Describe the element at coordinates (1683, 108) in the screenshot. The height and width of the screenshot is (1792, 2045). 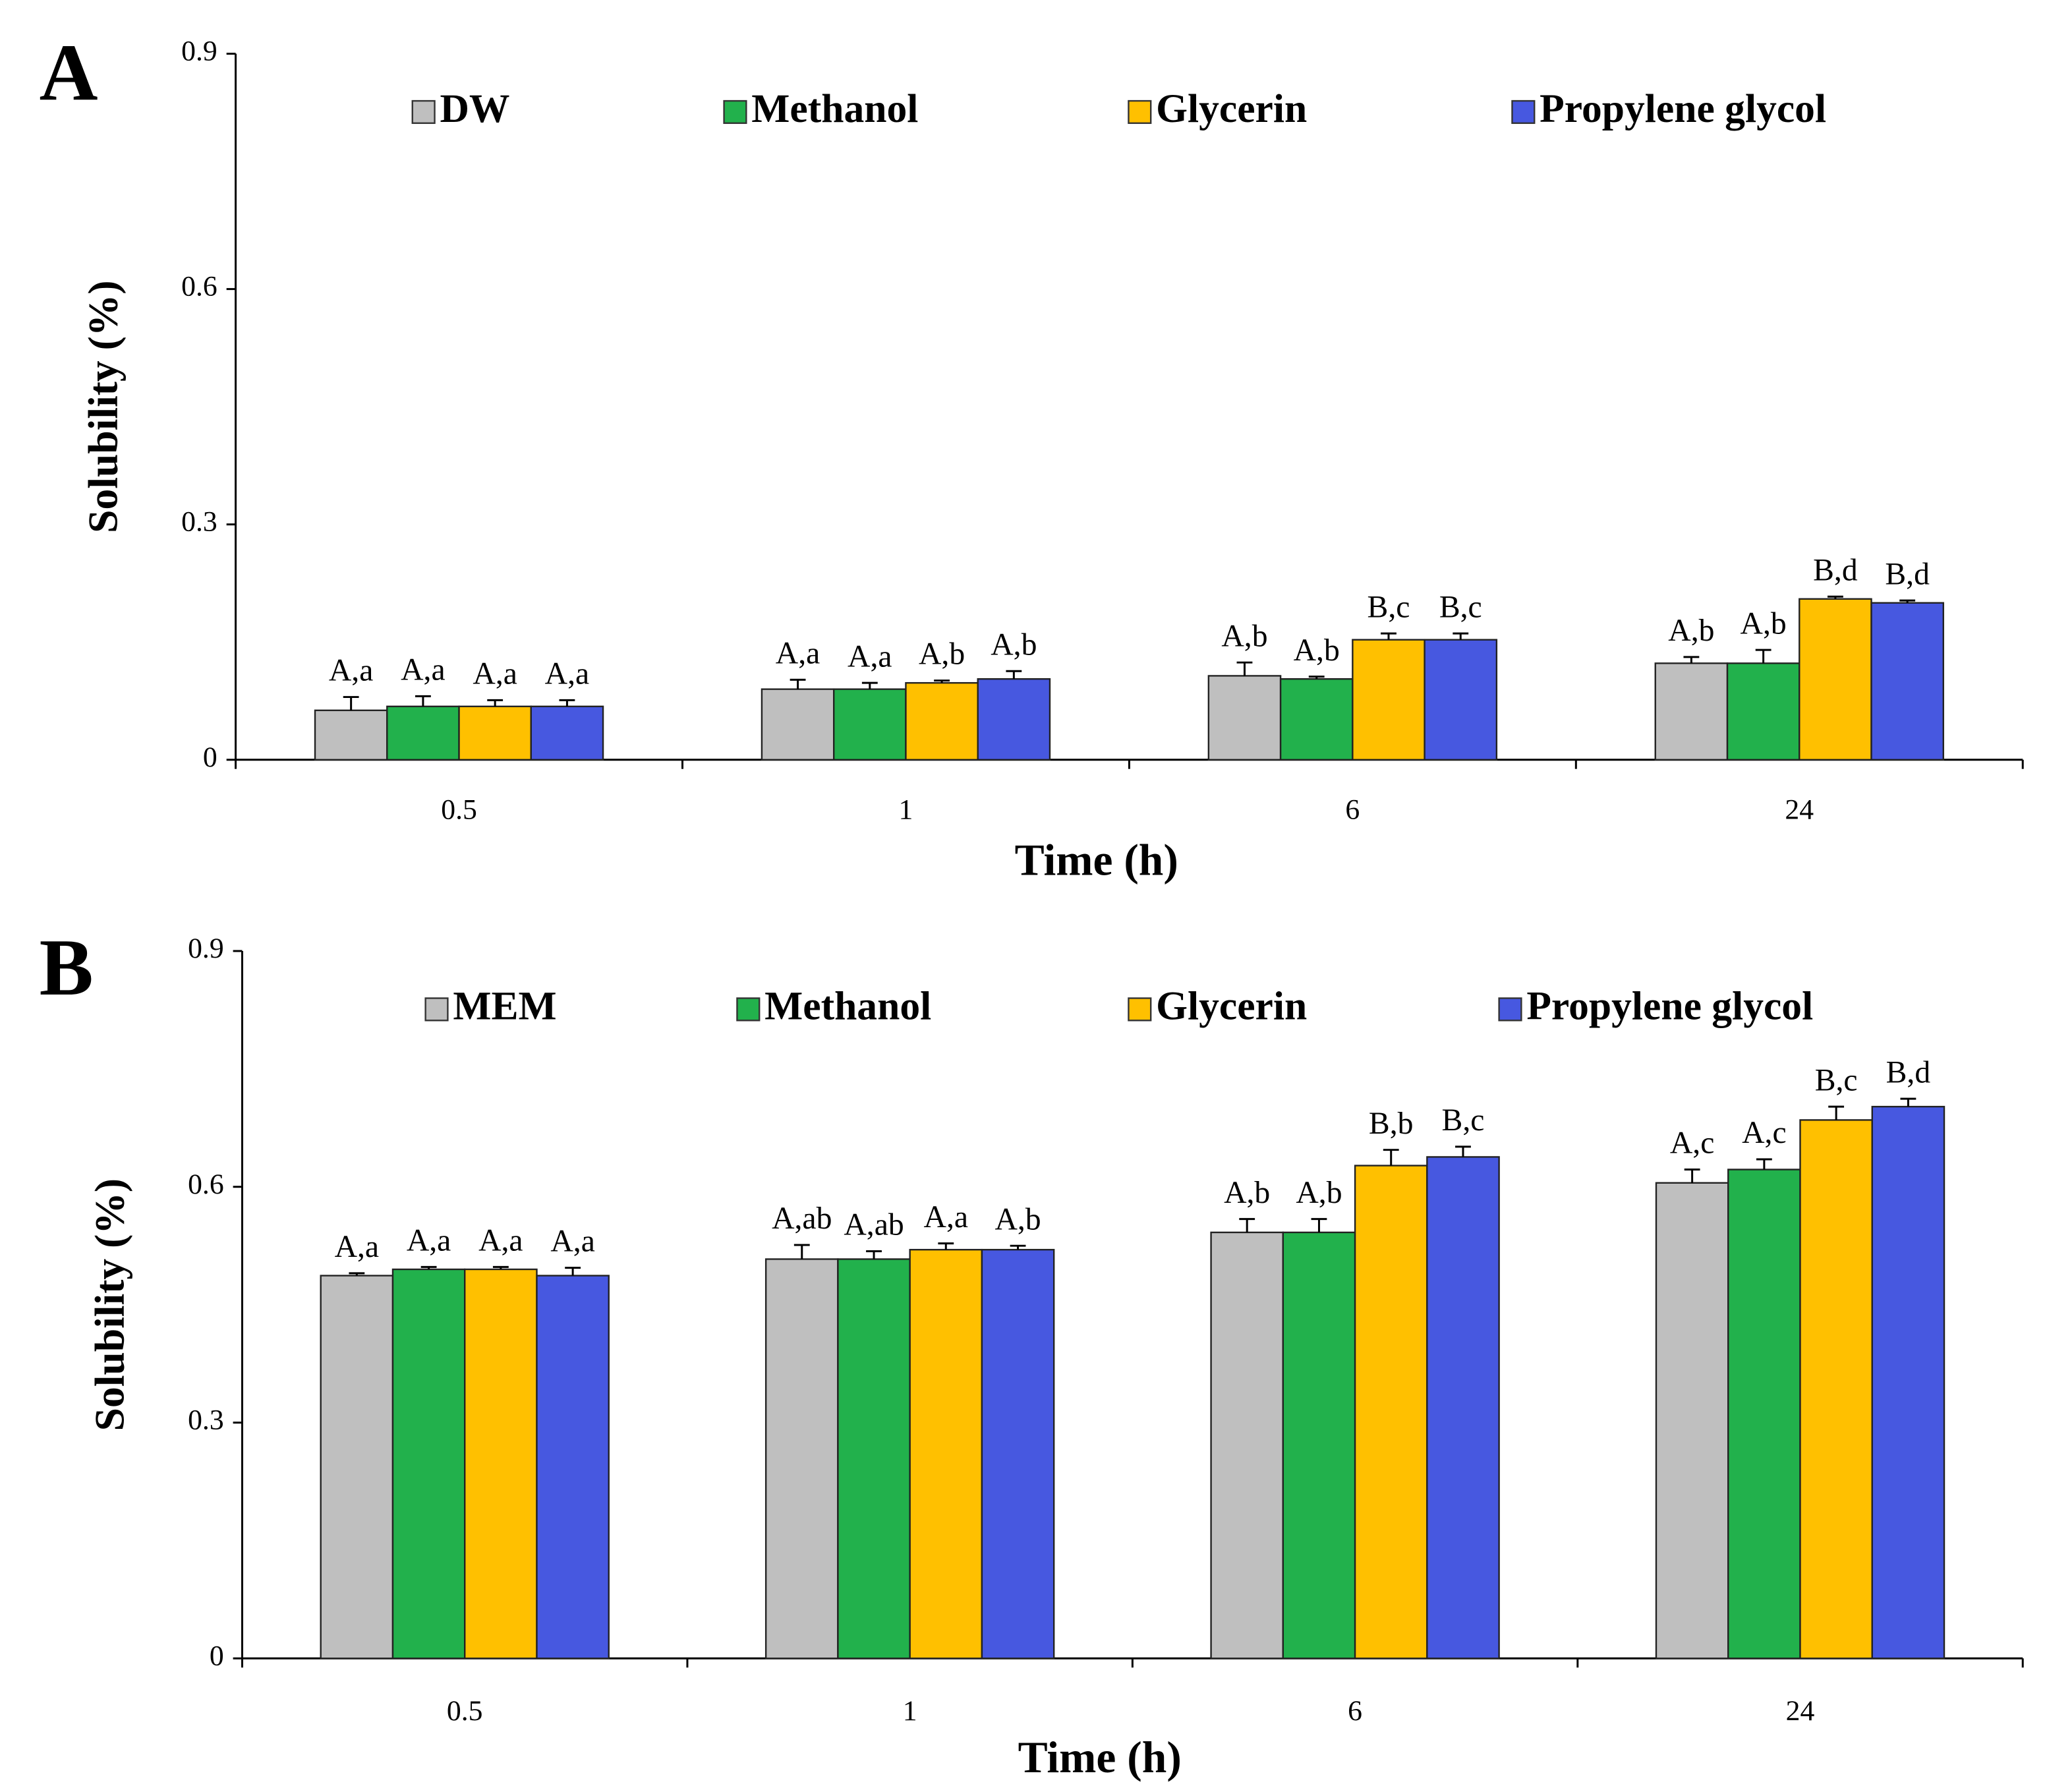
I see `legend-label: Propylene glycol` at that location.